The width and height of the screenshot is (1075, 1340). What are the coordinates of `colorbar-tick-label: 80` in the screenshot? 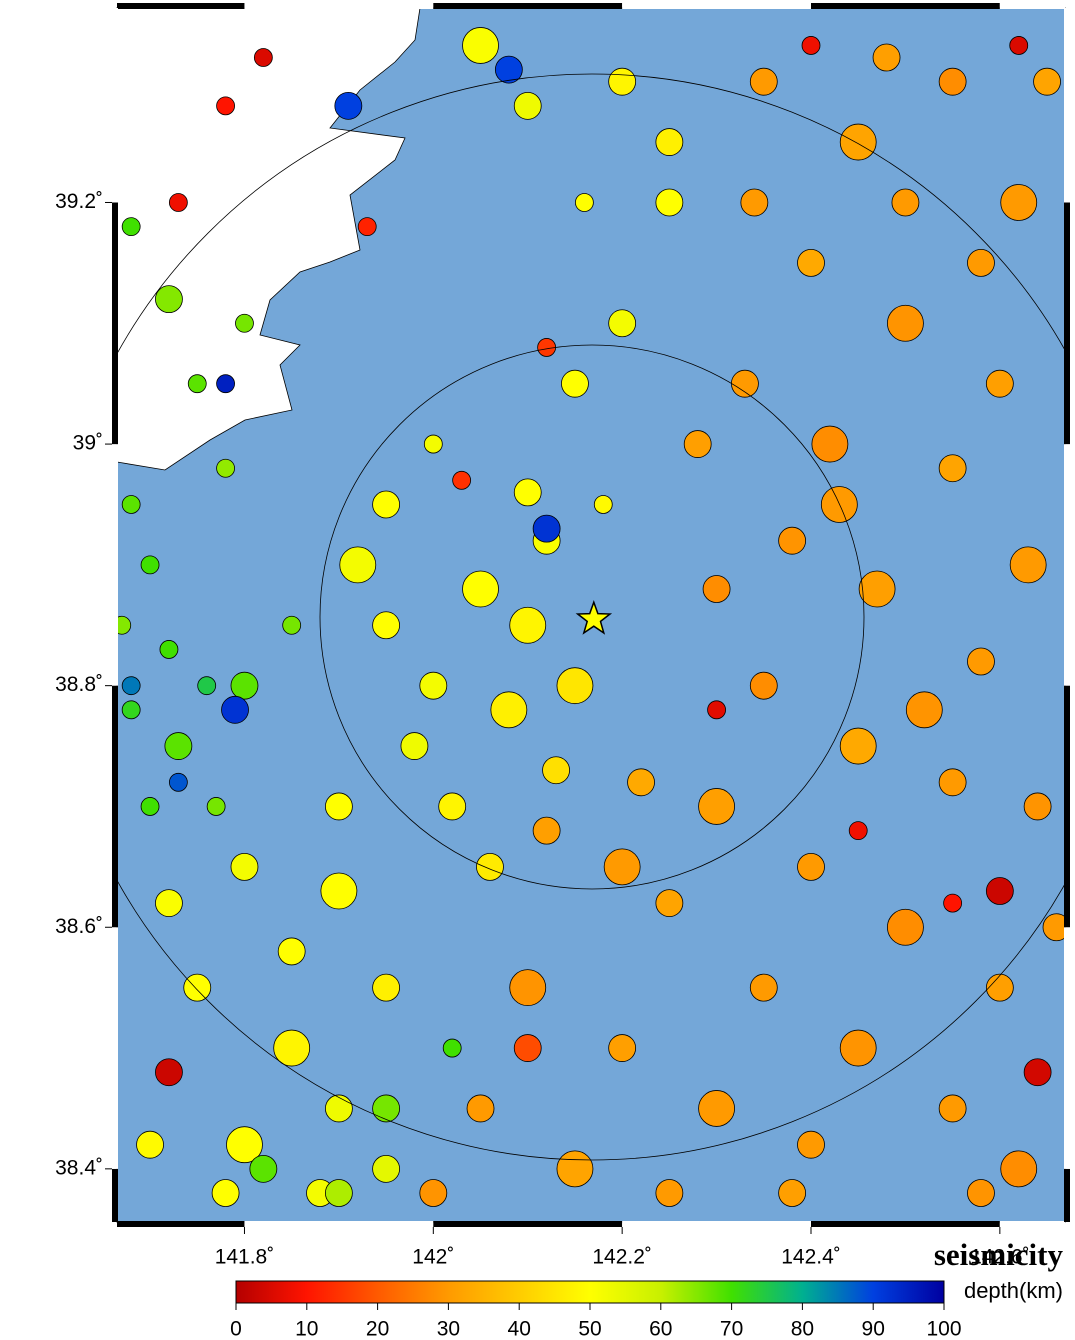 It's located at (802, 1329).